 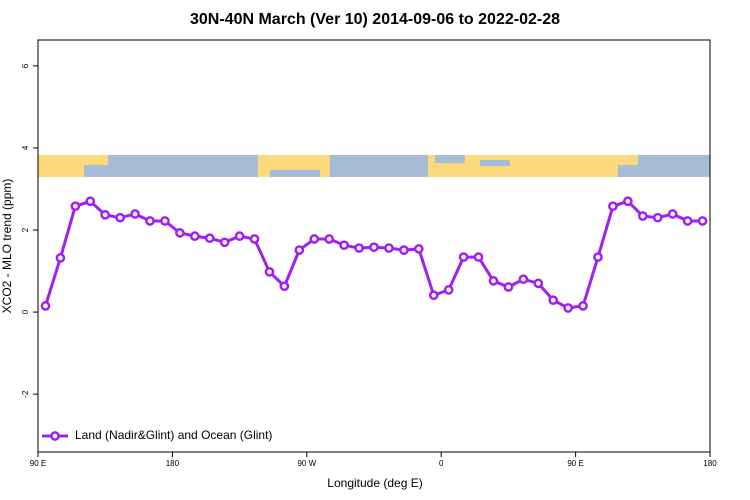 What do you see at coordinates (374, 166) in the screenshot?
I see `map-strip` at bounding box center [374, 166].